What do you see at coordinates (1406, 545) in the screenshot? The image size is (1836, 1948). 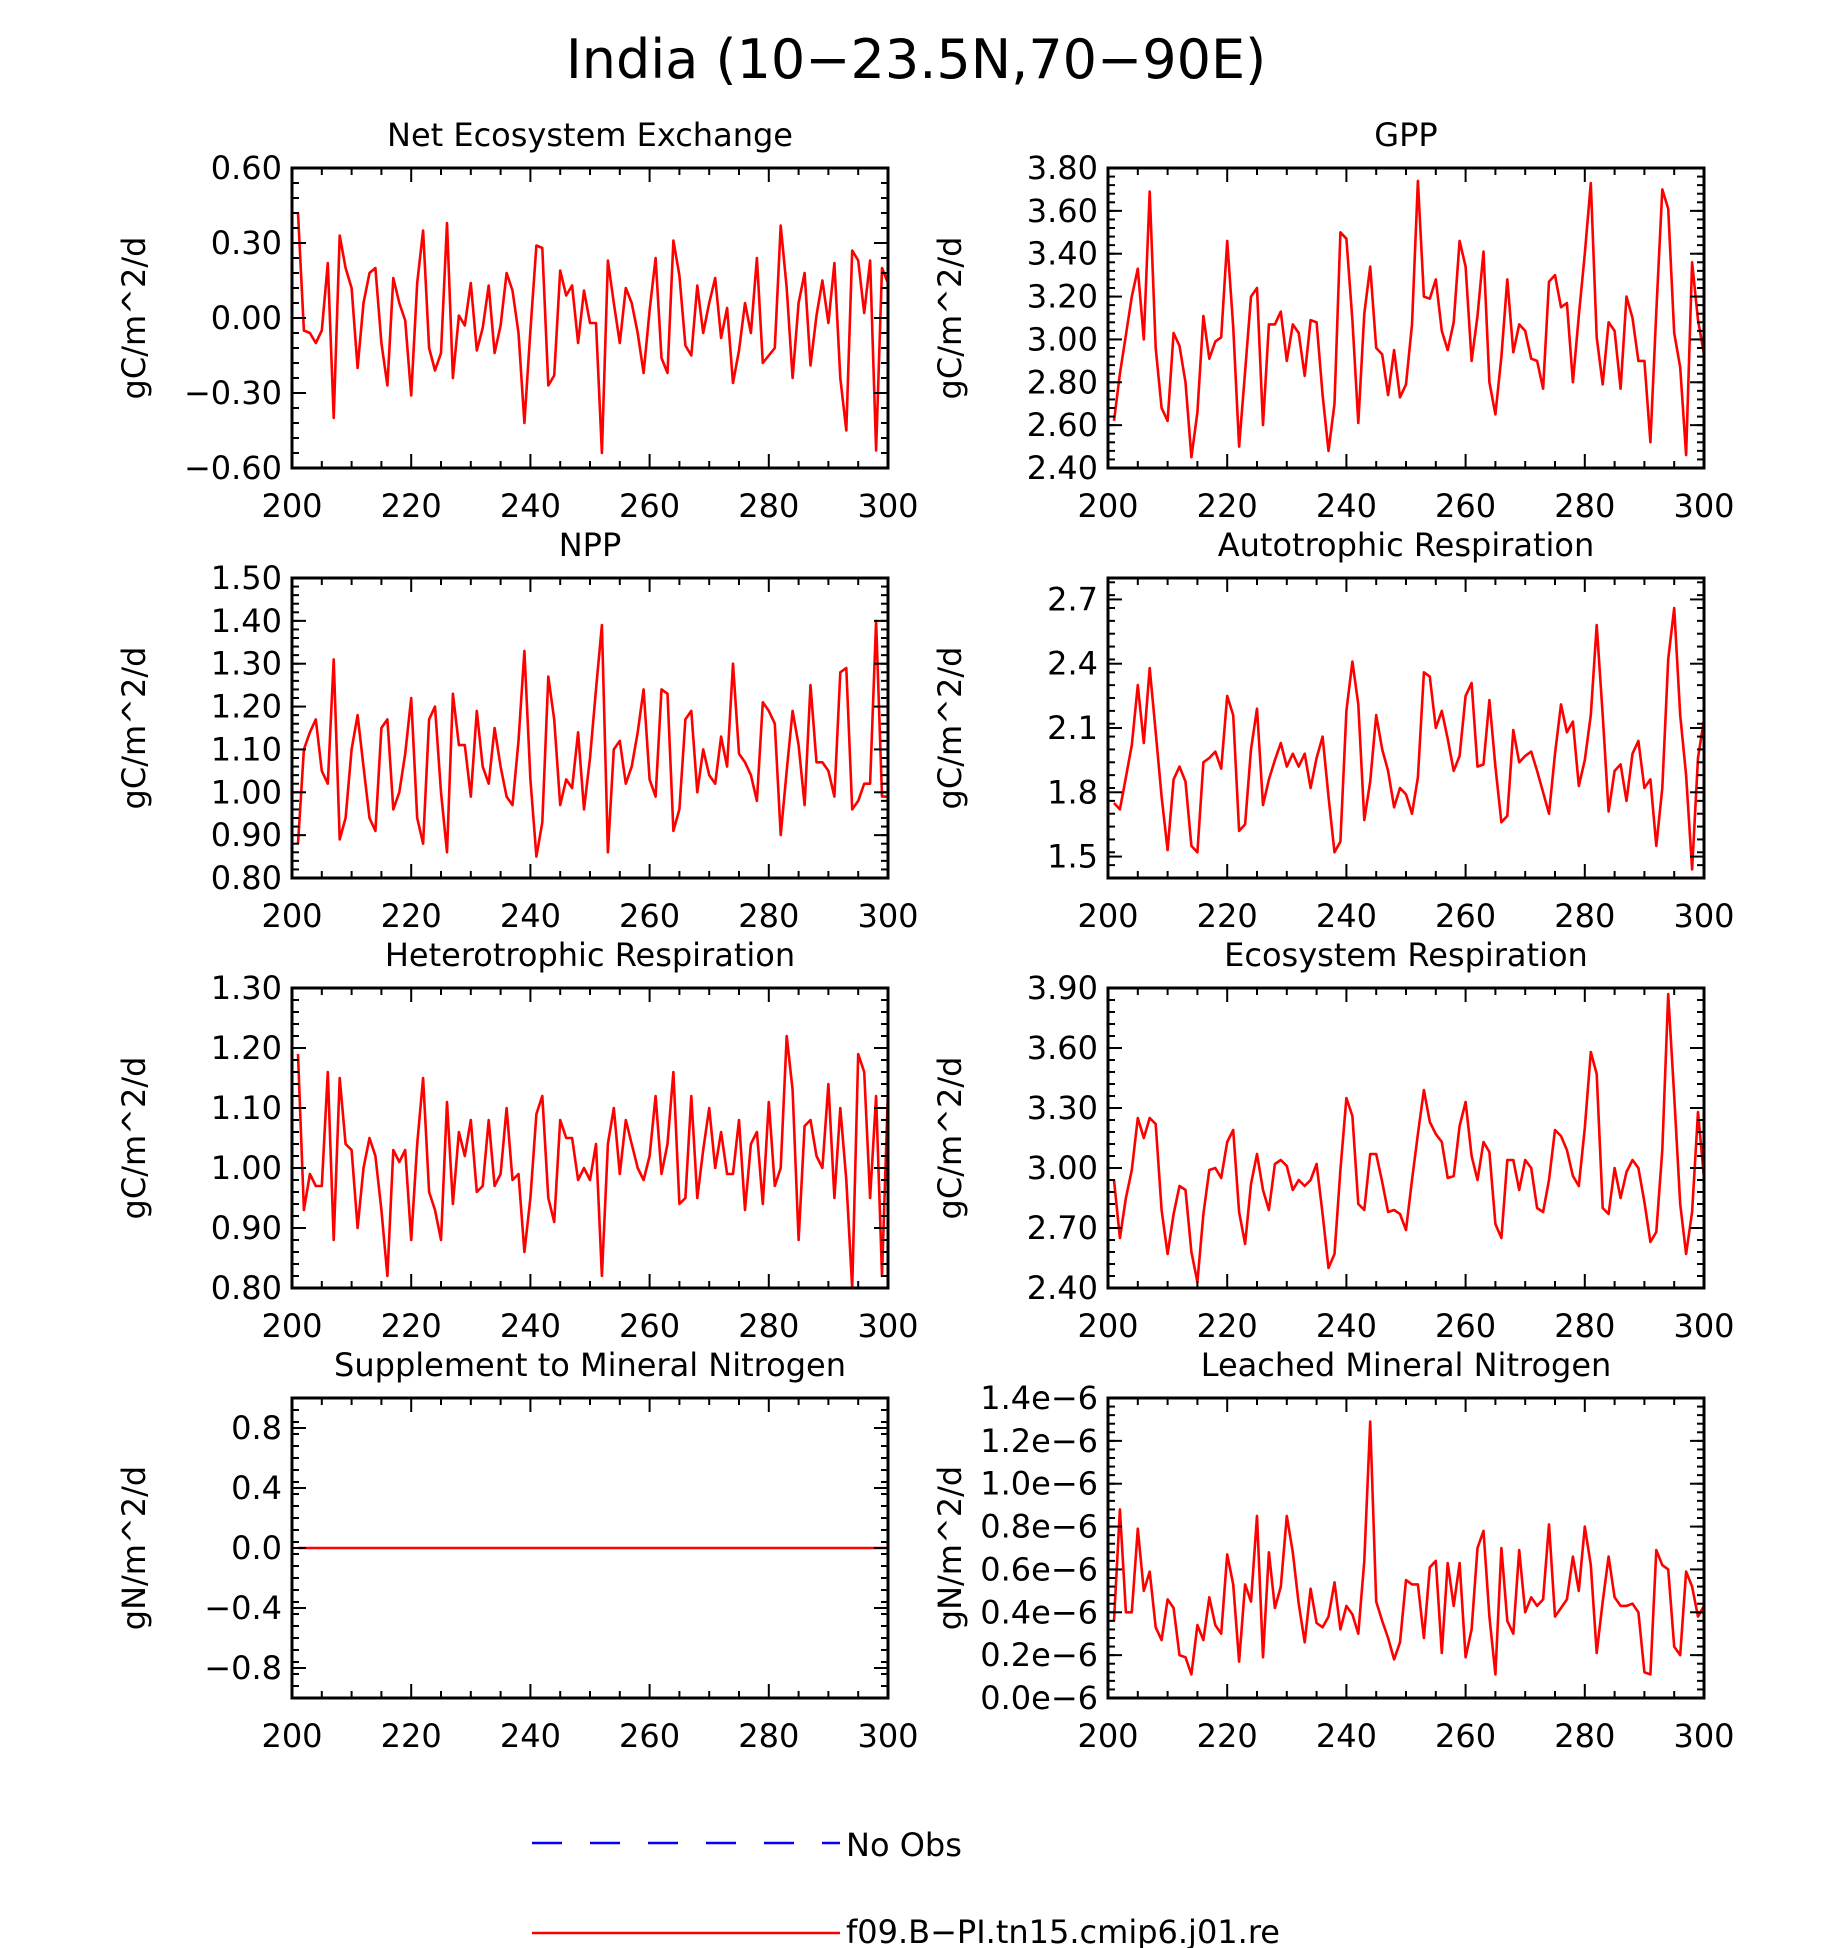 I see `panel-title: Autotrophic Respiration` at bounding box center [1406, 545].